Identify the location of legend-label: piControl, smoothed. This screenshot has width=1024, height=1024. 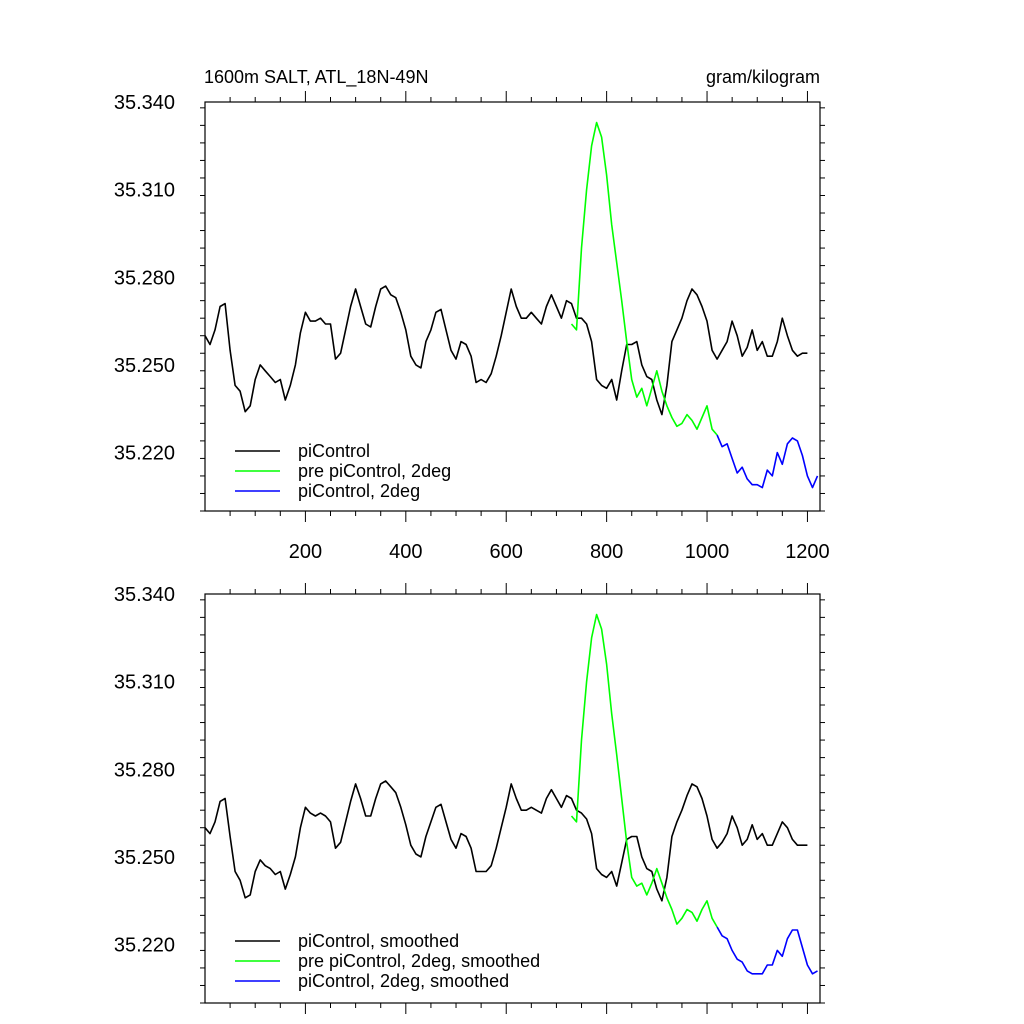
(378, 941).